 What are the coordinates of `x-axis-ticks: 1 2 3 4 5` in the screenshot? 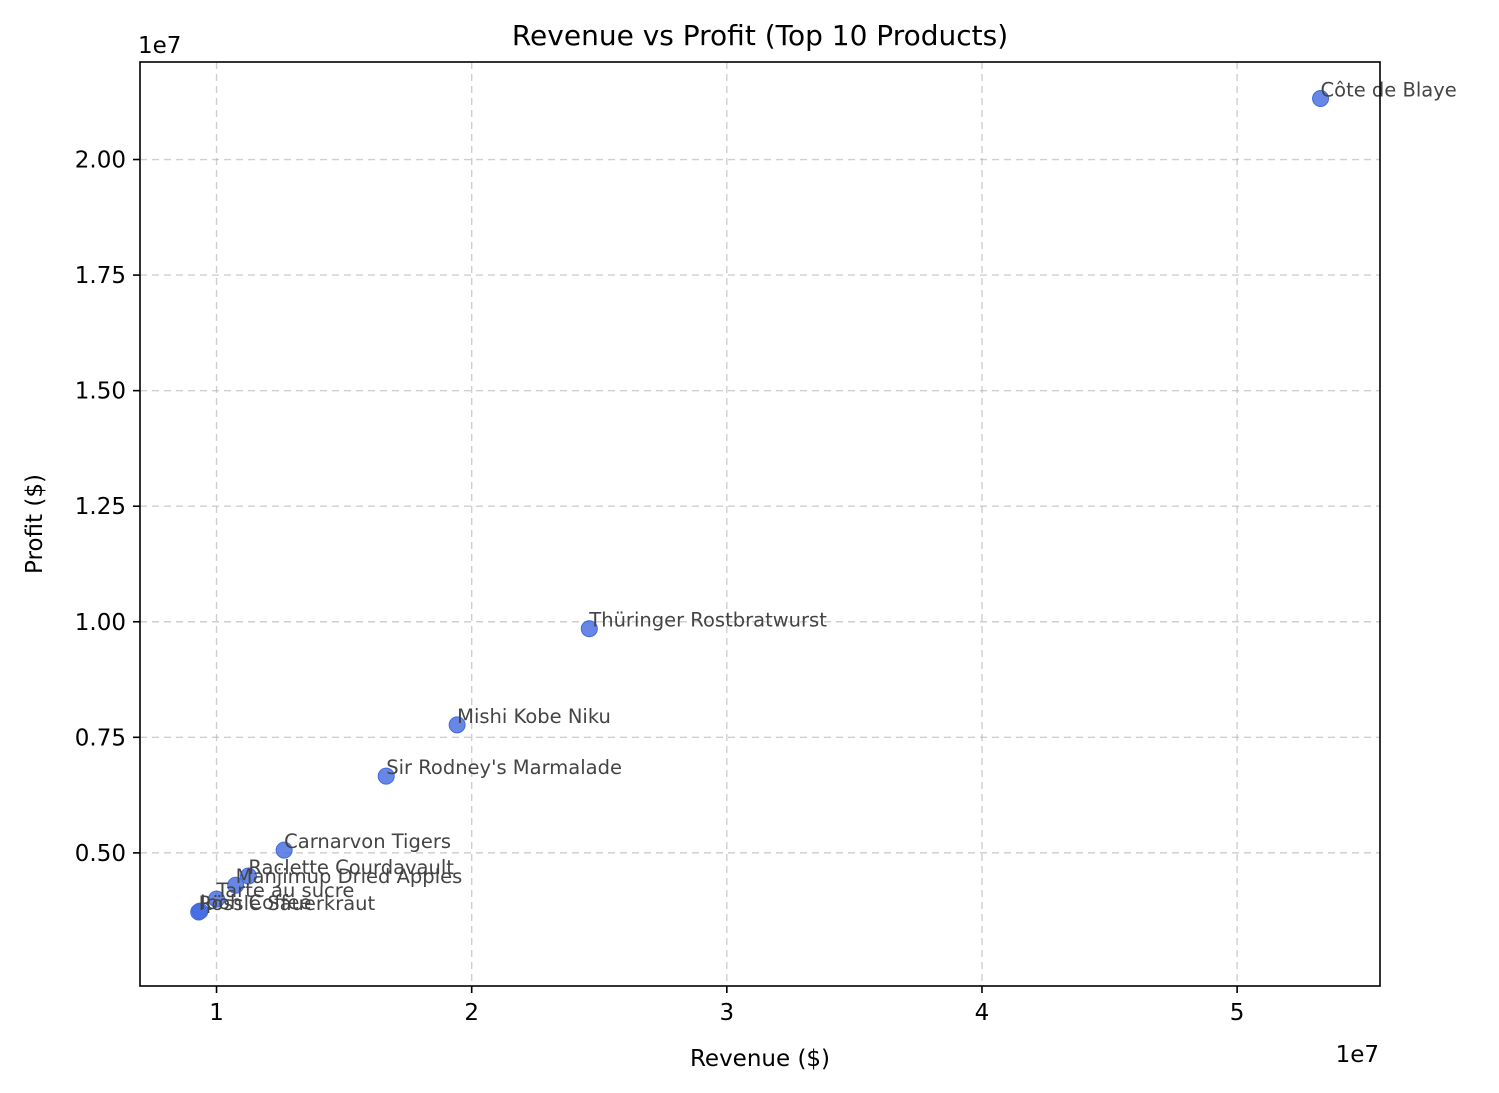 It's located at (726, 1006).